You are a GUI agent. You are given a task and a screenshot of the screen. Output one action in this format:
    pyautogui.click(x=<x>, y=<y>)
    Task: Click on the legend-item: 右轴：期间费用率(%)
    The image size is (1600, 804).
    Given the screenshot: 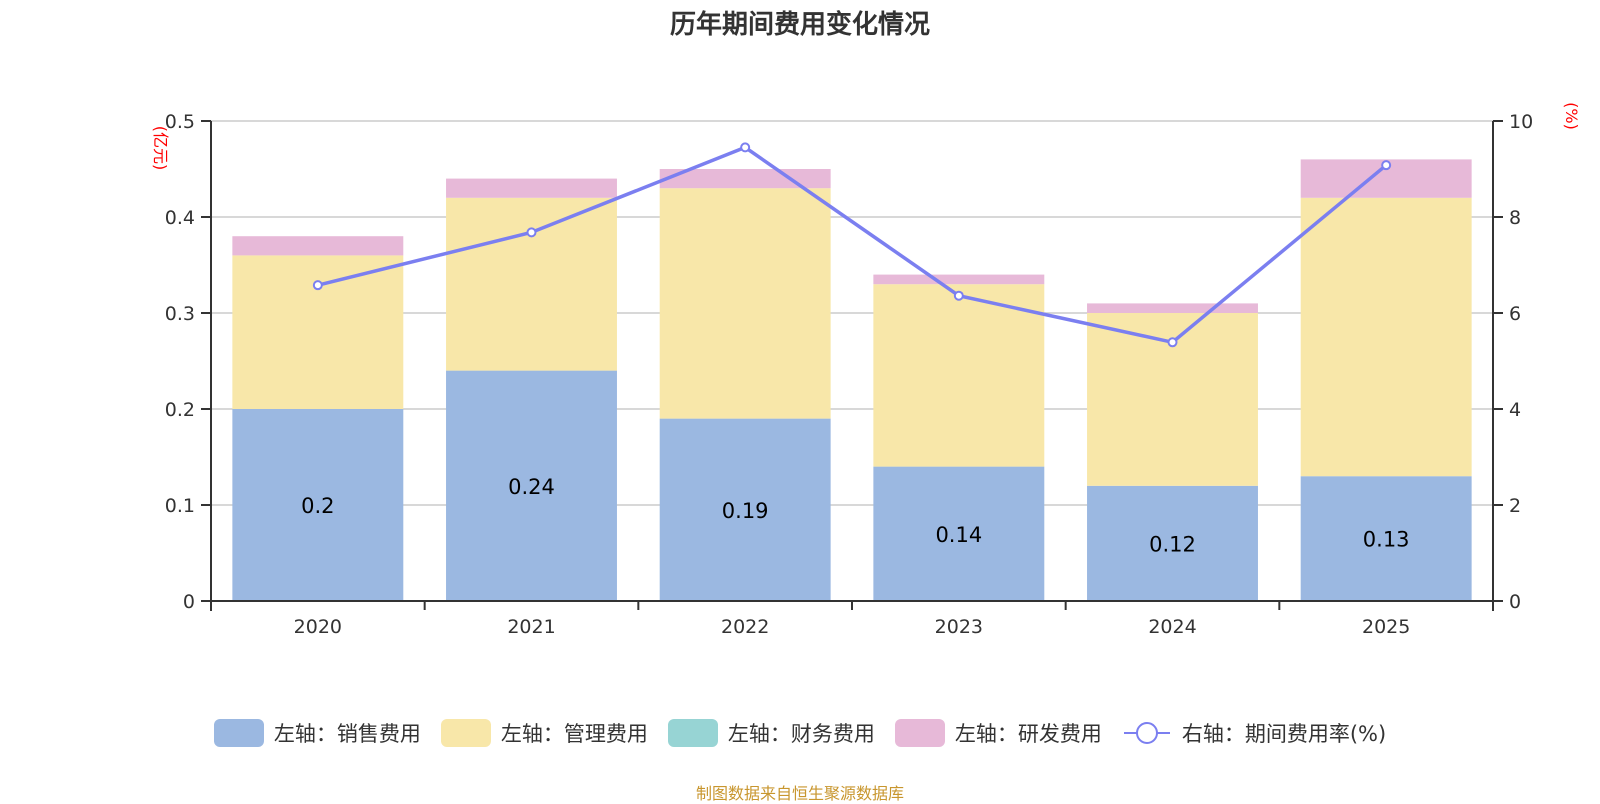 What is the action you would take?
    pyautogui.click(x=1254, y=733)
    